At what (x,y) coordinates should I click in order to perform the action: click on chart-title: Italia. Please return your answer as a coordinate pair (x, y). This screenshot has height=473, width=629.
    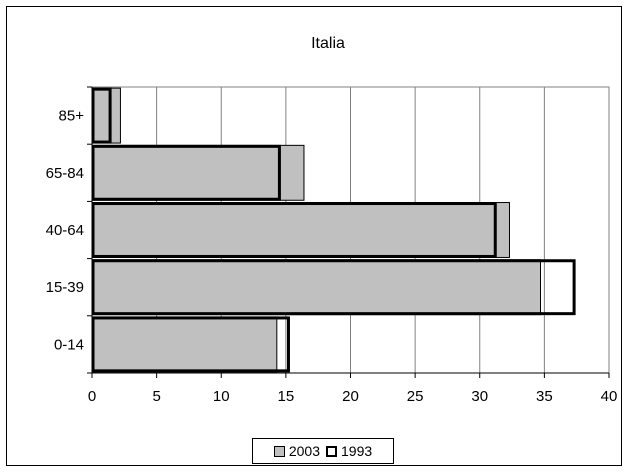
    Looking at the image, I should click on (328, 43).